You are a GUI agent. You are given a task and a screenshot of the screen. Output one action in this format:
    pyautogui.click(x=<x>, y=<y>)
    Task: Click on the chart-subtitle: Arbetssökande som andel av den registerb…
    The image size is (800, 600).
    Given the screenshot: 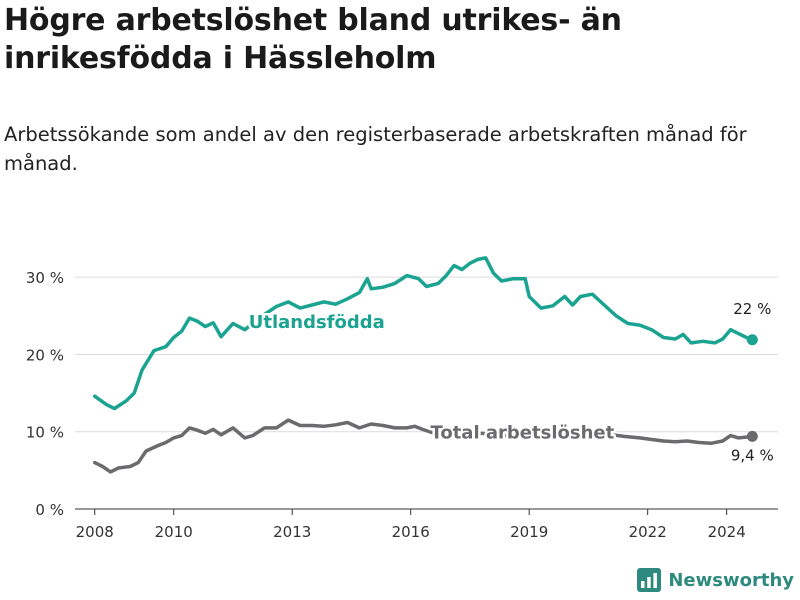 What is the action you would take?
    pyautogui.click(x=375, y=149)
    